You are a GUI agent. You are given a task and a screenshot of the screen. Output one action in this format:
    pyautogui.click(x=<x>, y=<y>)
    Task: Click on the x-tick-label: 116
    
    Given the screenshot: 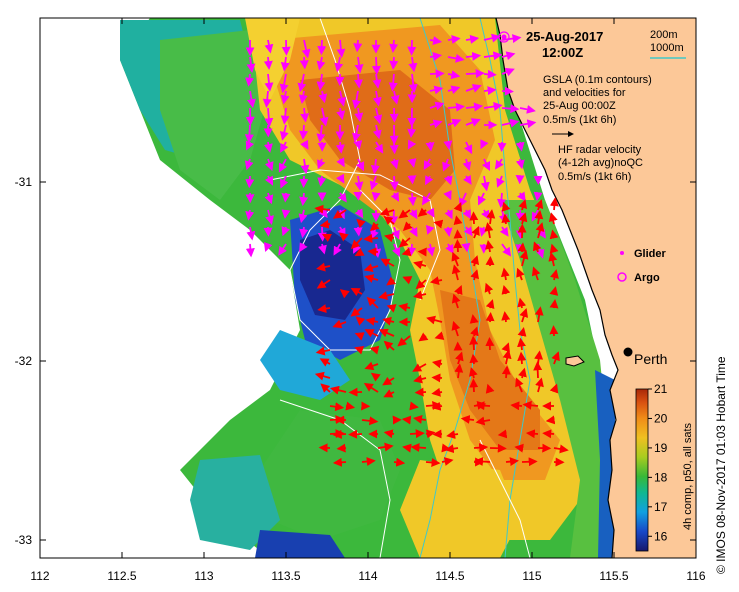 What is the action you would take?
    pyautogui.click(x=695, y=576)
    